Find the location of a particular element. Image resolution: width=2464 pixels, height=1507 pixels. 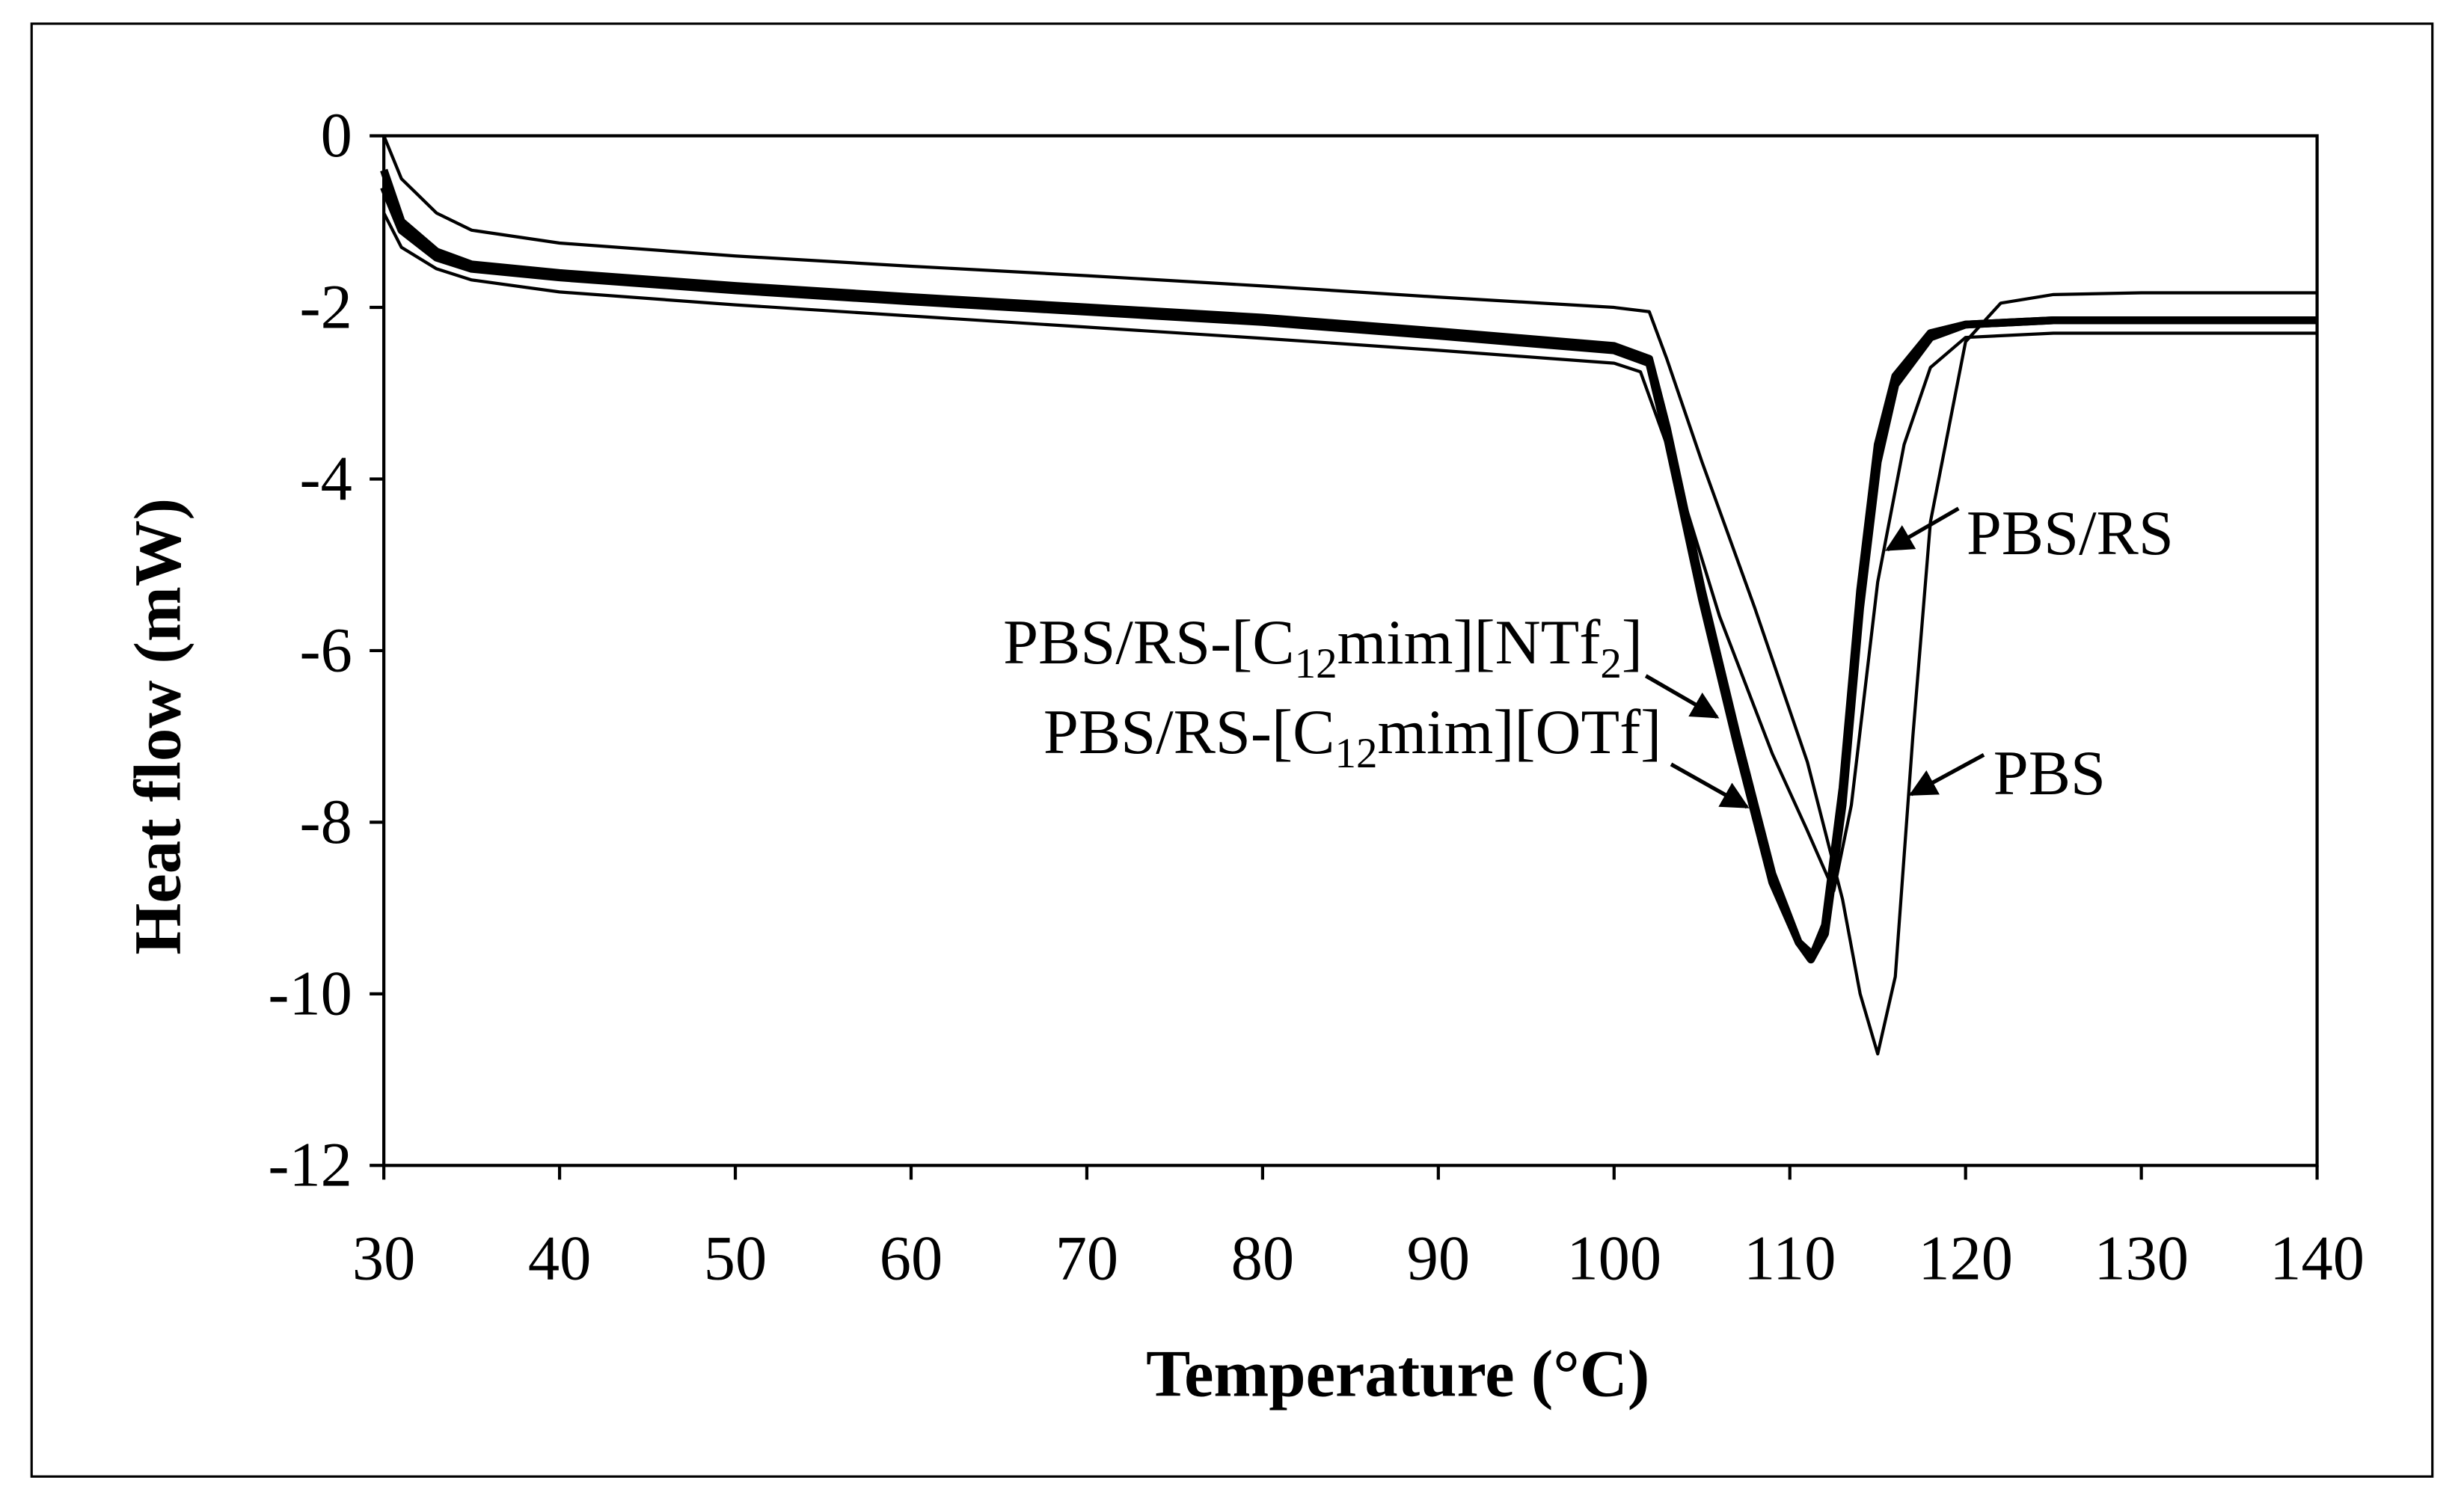

x-tick-label: 60 is located at coordinates (911, 1258).